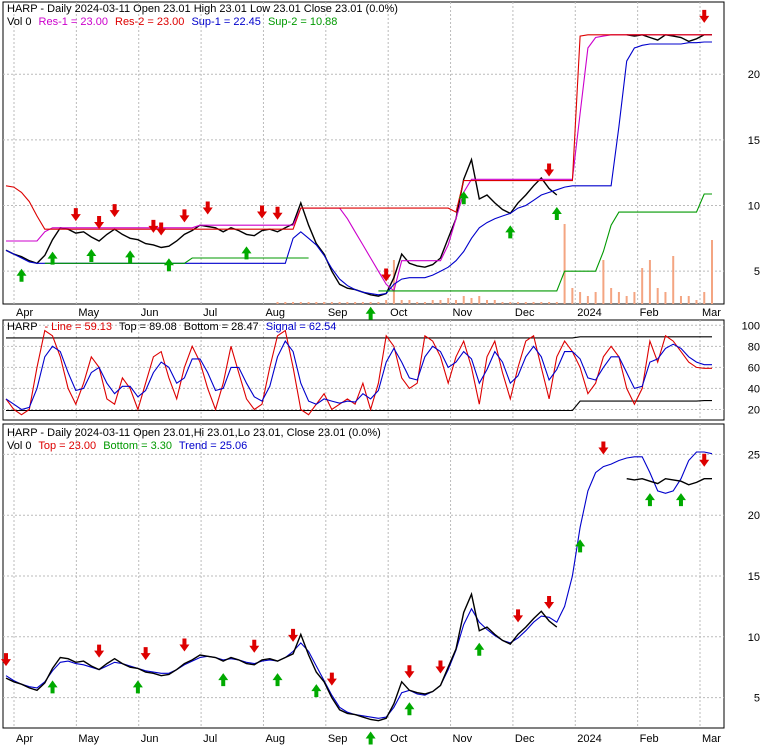 Image resolution: width=780 pixels, height=745 pixels. What do you see at coordinates (754, 389) in the screenshot?
I see `y-tick-label: 40` at bounding box center [754, 389].